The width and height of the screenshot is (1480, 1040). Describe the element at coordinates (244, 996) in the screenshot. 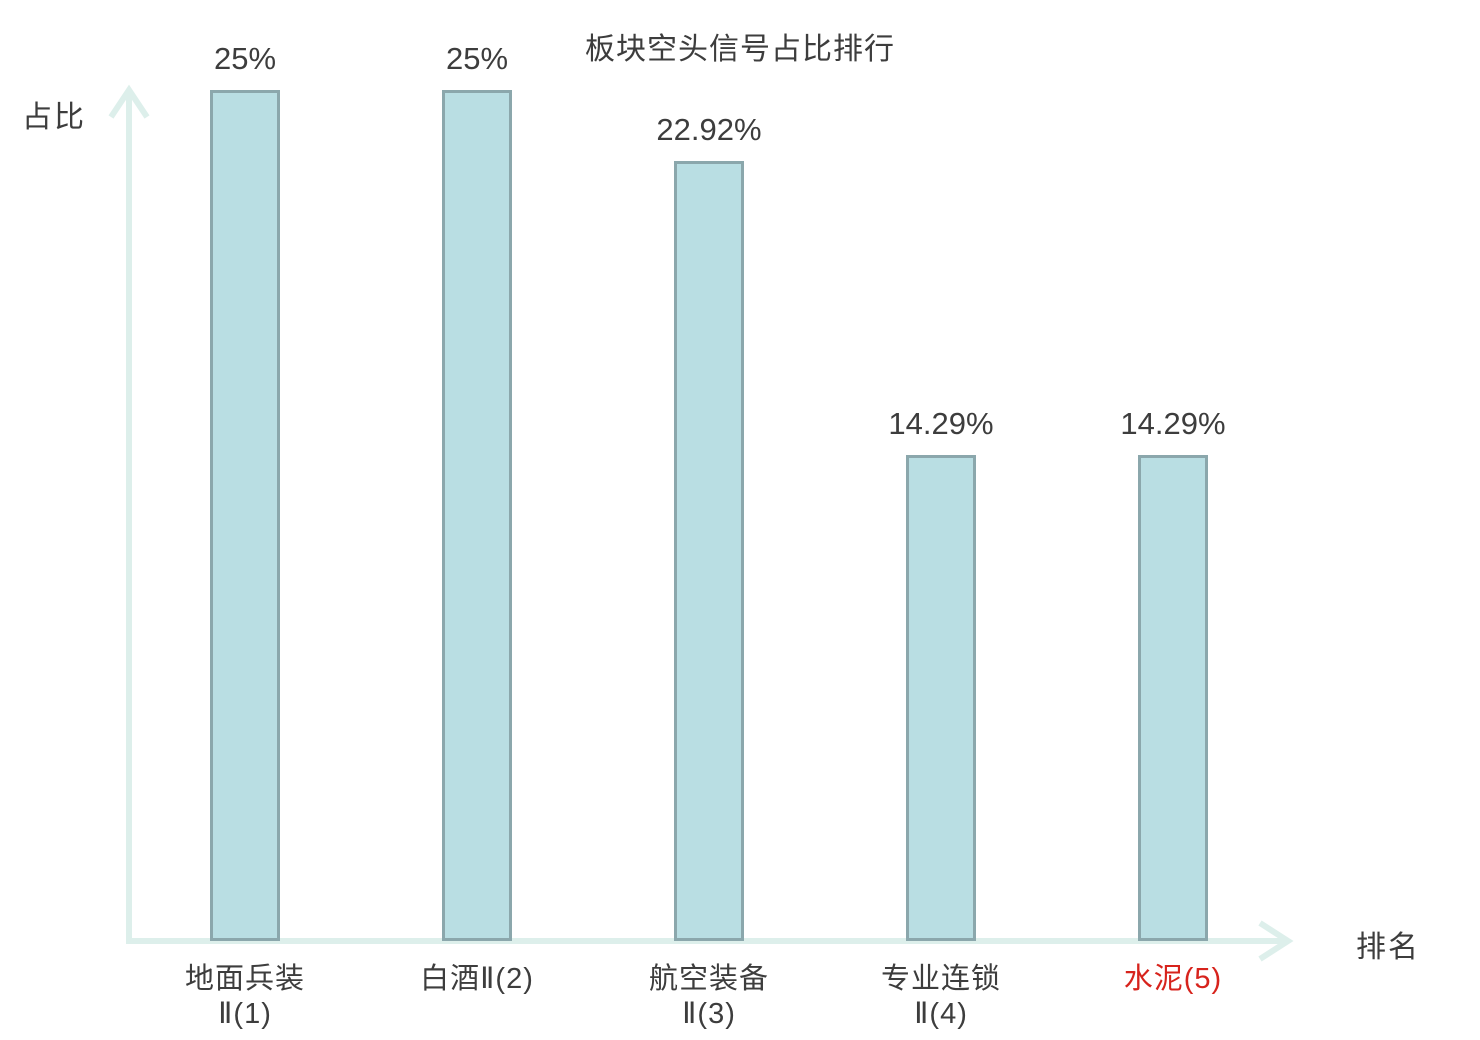

I see `bar-category-label: 地面兵装 Ⅱ(1)` at that location.